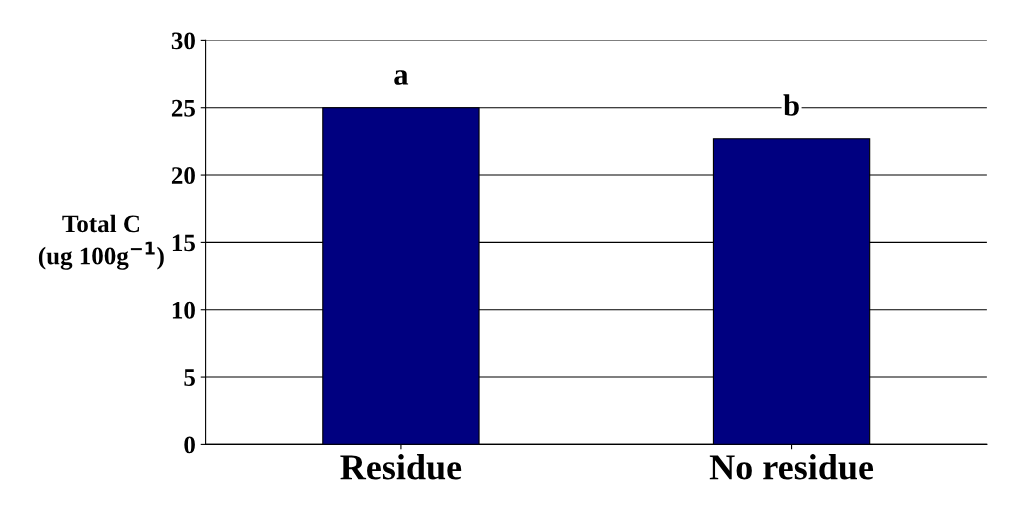 This screenshot has width=1028, height=505. Describe the element at coordinates (101, 242) in the screenshot. I see `y-axis-title: Total C (ug 100g$^{−1}$)` at that location.